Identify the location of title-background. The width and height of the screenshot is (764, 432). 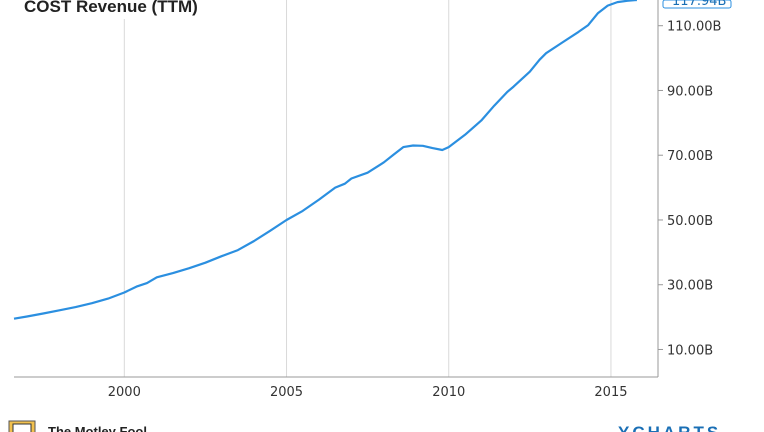
(132, 9).